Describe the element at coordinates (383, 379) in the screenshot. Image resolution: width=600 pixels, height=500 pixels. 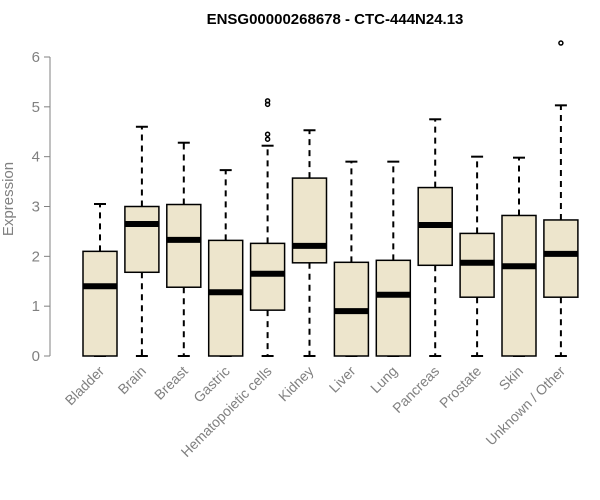
I see `category-label: Lung` at that location.